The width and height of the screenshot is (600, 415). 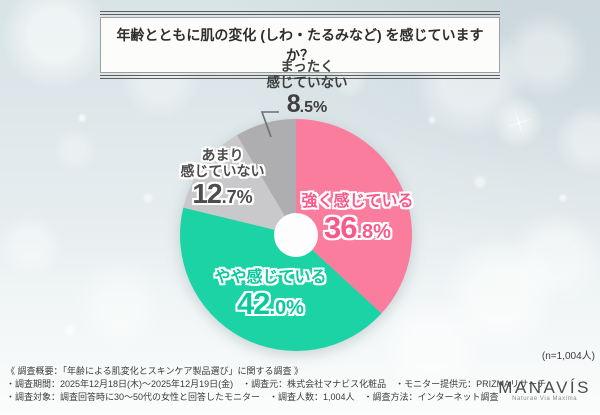 What do you see at coordinates (154, 371) in the screenshot?
I see `survey-overview-line: 《 調査概要：「年齢による肌変化とスキンケア製品選び」に関する調査 》` at bounding box center [154, 371].